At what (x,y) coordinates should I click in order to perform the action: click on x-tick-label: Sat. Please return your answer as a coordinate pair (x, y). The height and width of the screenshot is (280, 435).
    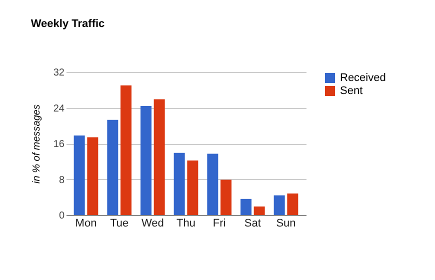
    Looking at the image, I should click on (252, 224).